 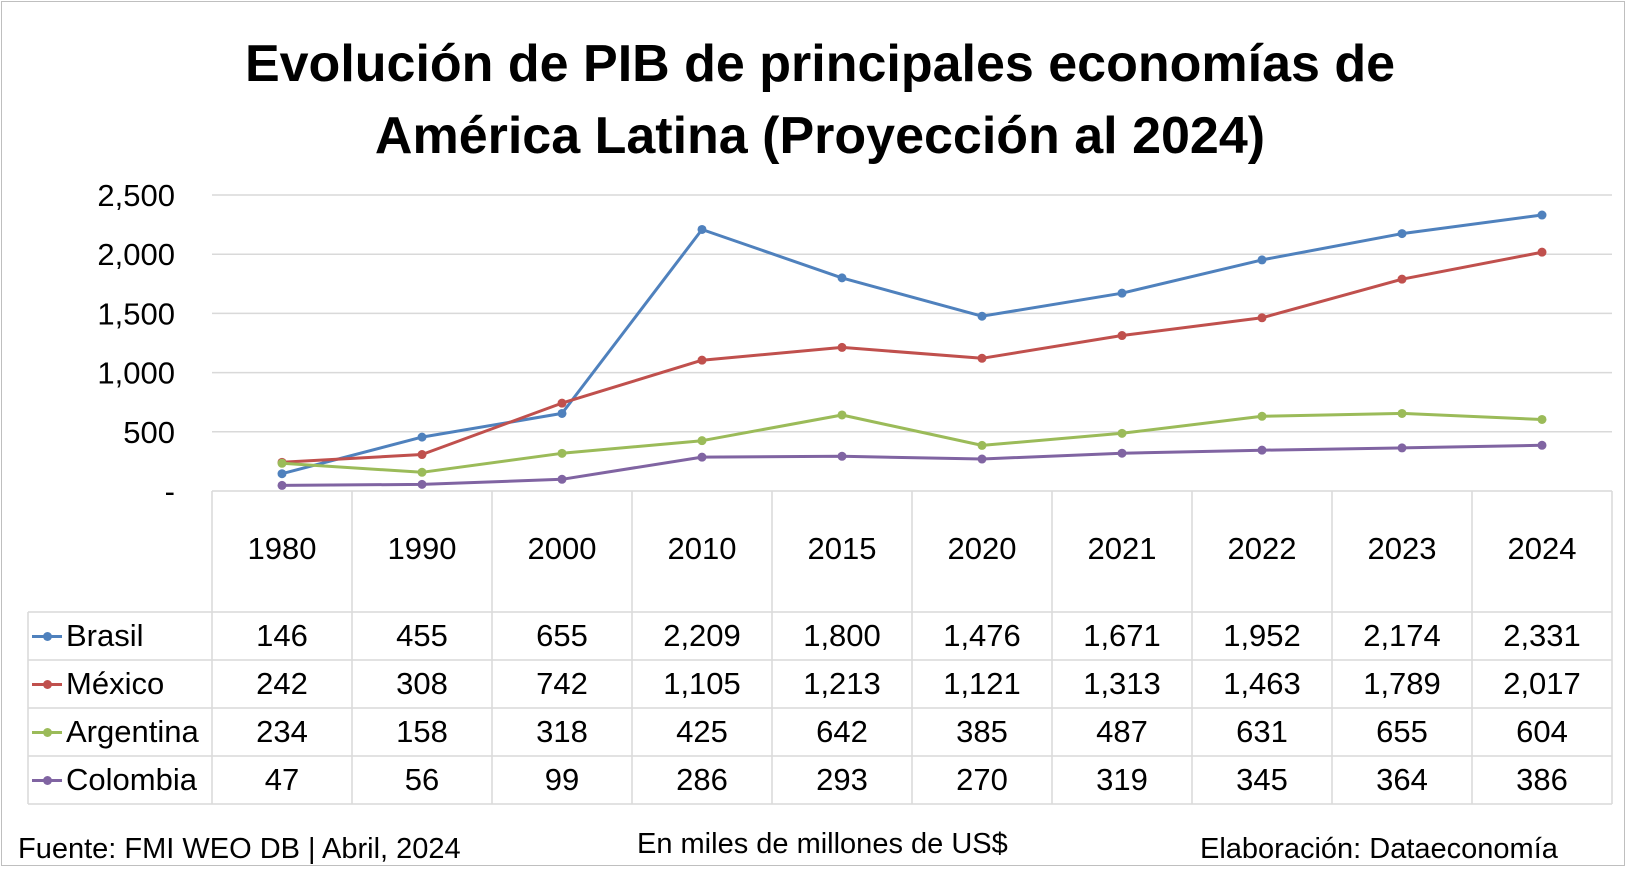 What do you see at coordinates (842, 731) in the screenshot?
I see `data-label: 642` at bounding box center [842, 731].